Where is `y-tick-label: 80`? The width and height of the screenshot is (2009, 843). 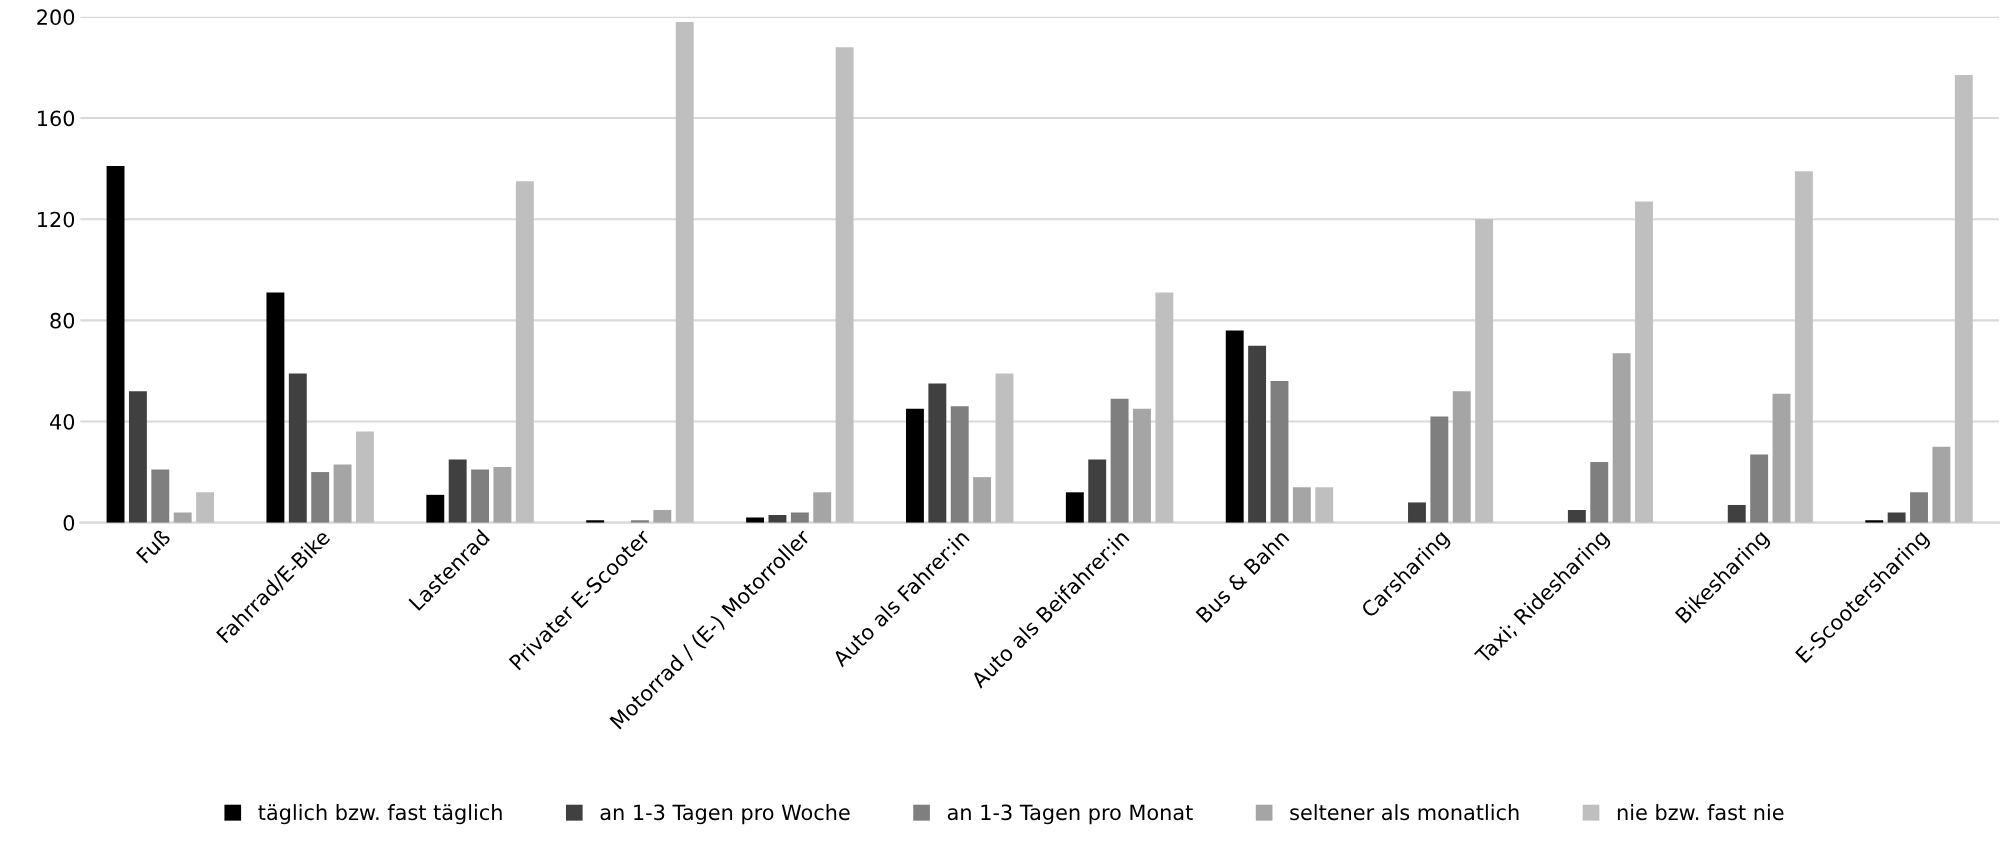 y-tick-label: 80 is located at coordinates (62, 320).